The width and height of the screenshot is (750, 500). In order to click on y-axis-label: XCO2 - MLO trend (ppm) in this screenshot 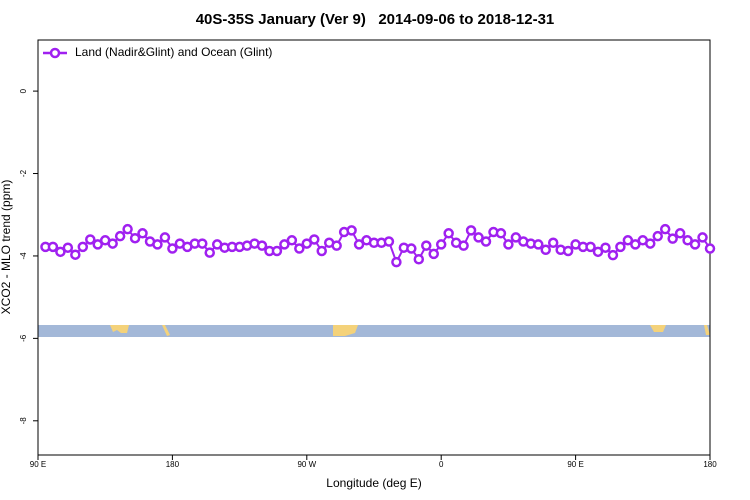, I will do `click(6, 247)`.